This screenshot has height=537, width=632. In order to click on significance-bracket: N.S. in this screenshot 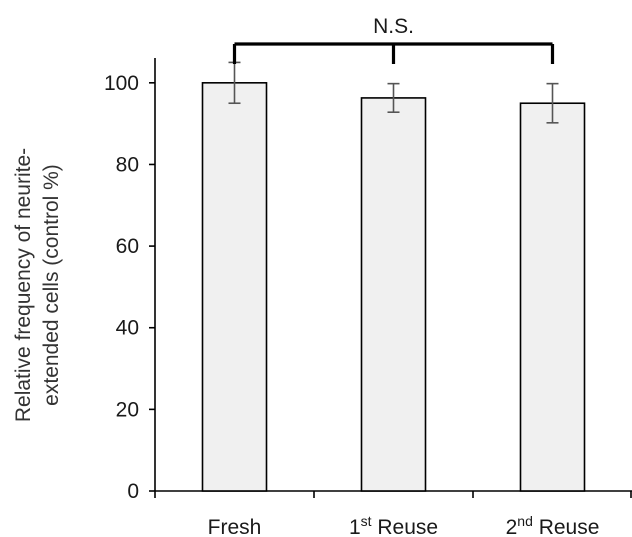, I will do `click(393, 39)`.